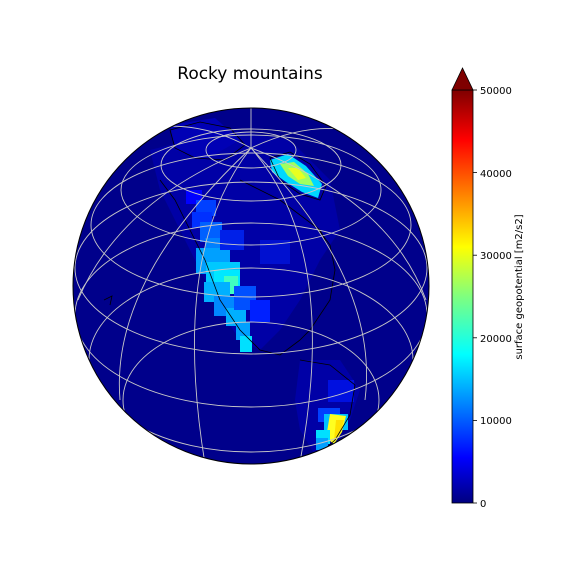 This screenshot has height=580, width=576. What do you see at coordinates (483, 504) in the screenshot?
I see `colorbar-tick-label: 0` at bounding box center [483, 504].